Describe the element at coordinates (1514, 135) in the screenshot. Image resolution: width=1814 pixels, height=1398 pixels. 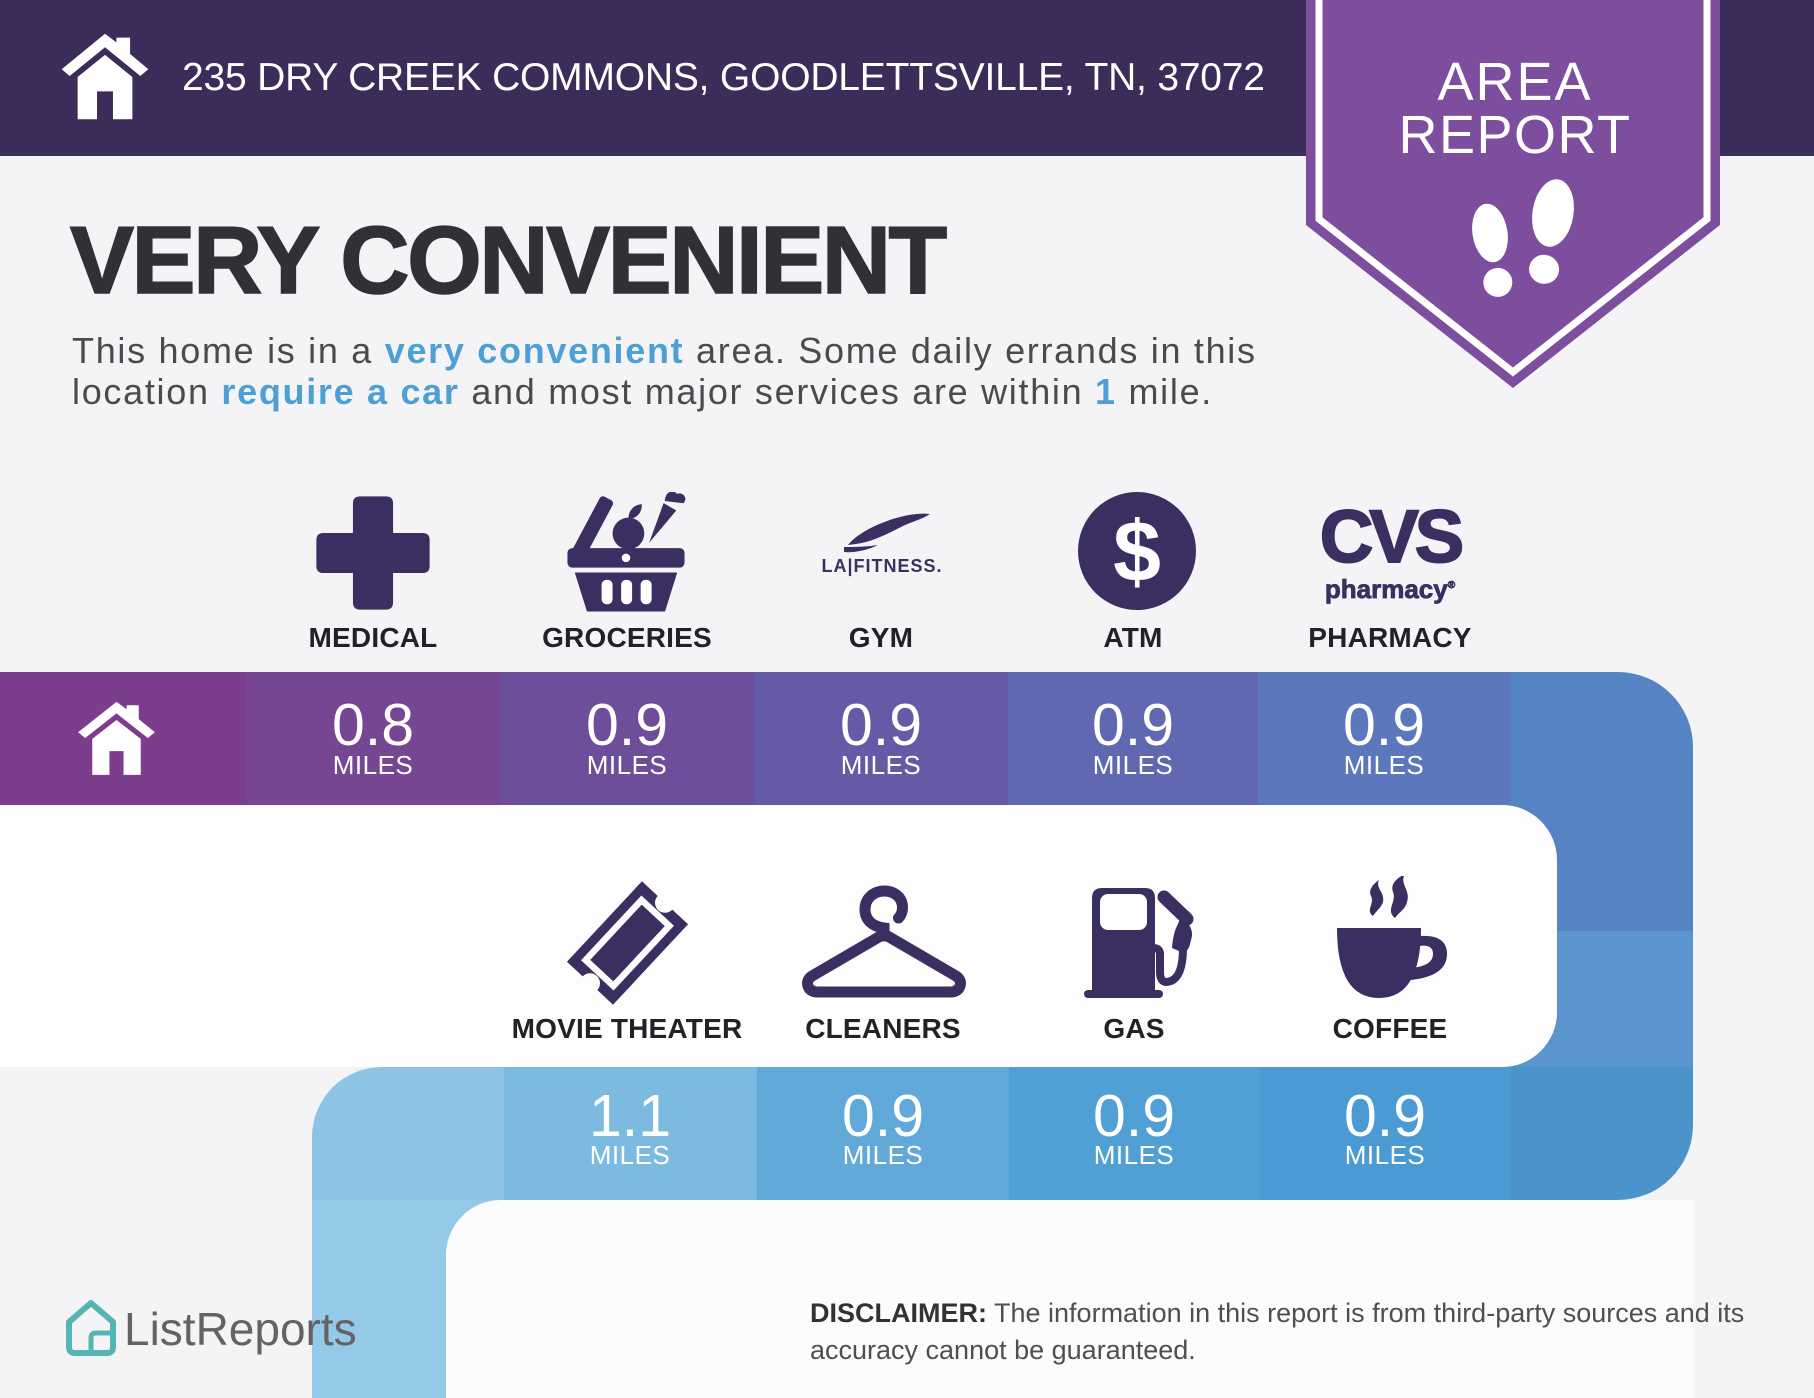
I see `svg-text: REPORT` at that location.